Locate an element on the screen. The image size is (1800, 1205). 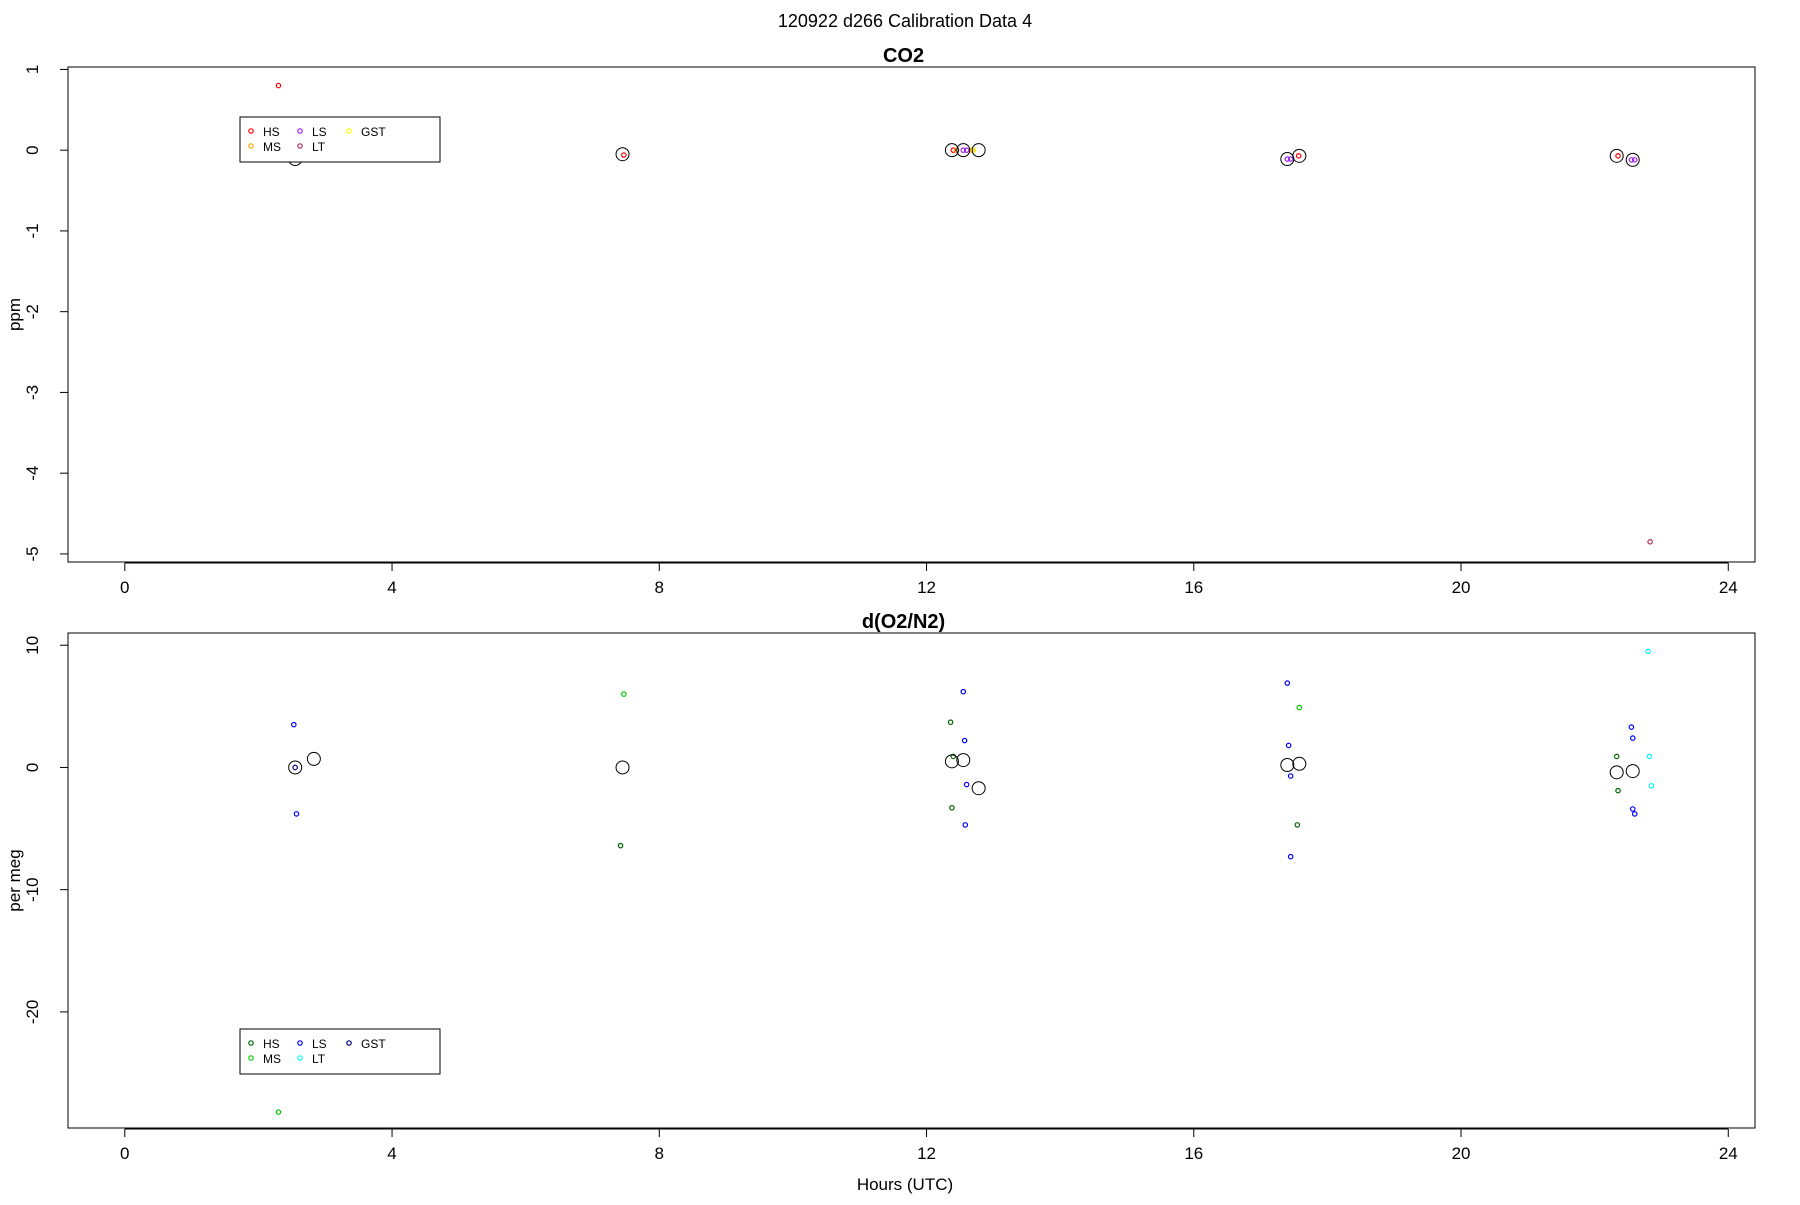
y-tick-label: -1 is located at coordinates (32, 230).